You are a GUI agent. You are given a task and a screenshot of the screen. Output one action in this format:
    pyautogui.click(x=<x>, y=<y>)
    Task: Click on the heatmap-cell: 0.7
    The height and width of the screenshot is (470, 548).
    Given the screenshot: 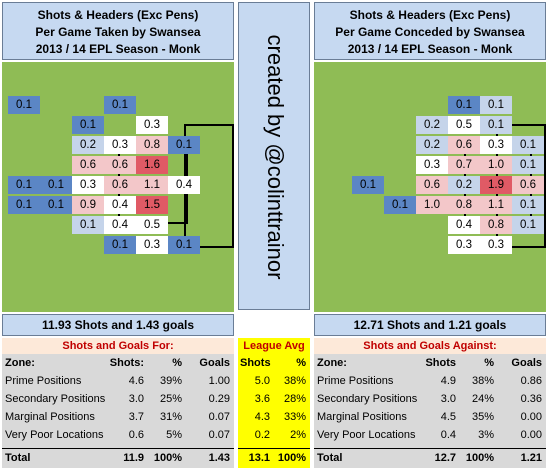 What is the action you would take?
    pyautogui.click(x=464, y=165)
    